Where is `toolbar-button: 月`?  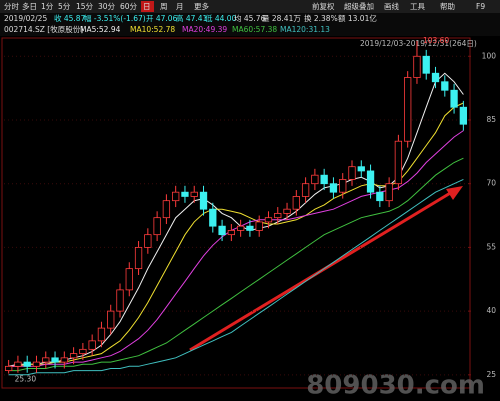
toolbar-button: 月 is located at coordinates (180, 6).